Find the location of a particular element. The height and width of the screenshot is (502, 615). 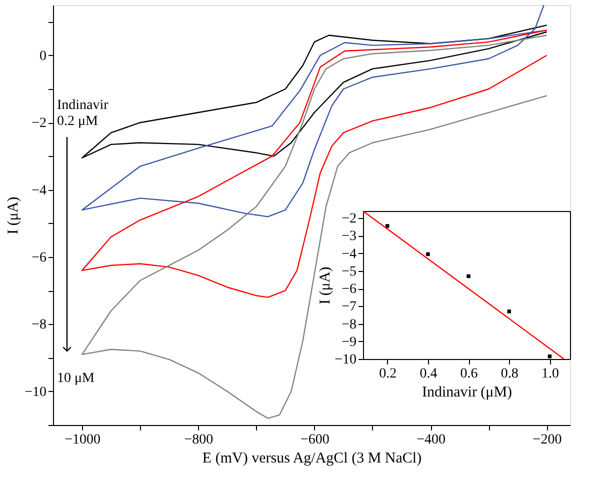

y-tick-label: −5 is located at coordinates (349, 272).